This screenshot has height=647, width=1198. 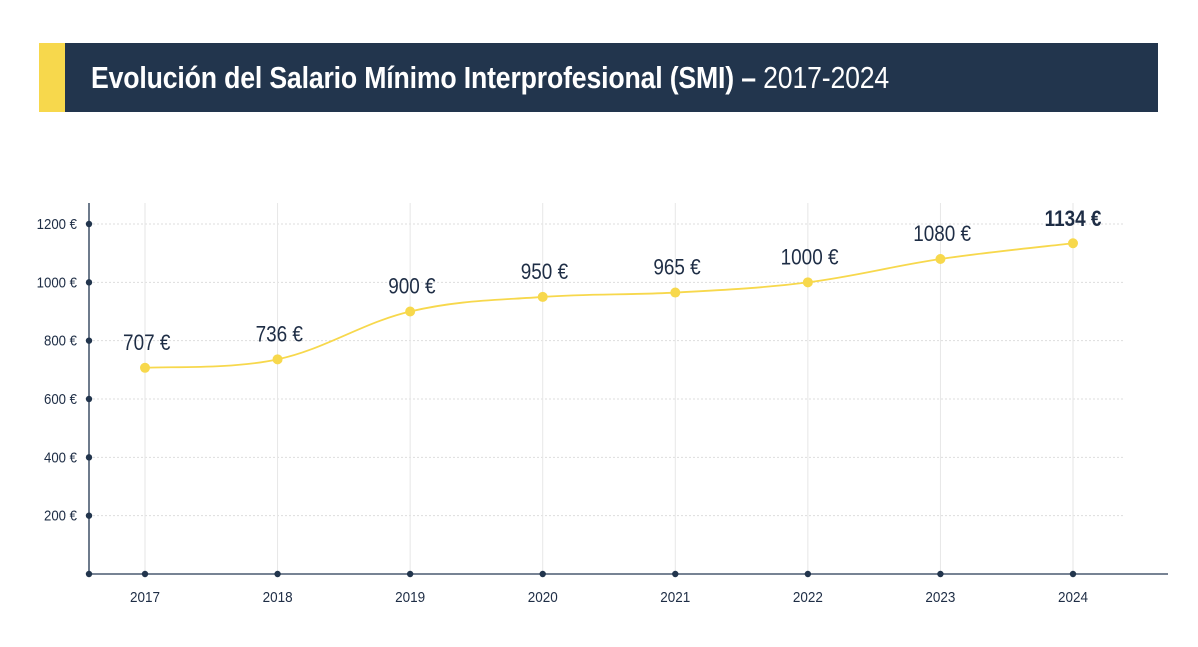 I want to click on x-tick-label: 2024, so click(x=1073, y=597).